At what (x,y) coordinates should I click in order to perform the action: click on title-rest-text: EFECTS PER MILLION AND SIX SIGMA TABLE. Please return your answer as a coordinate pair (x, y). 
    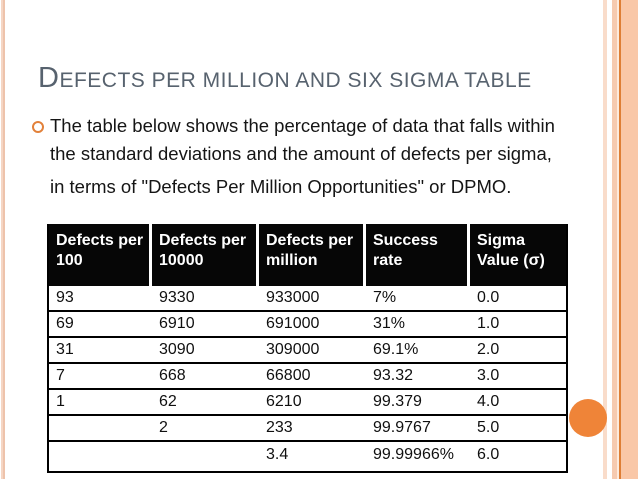
    Looking at the image, I should click on (295, 80).